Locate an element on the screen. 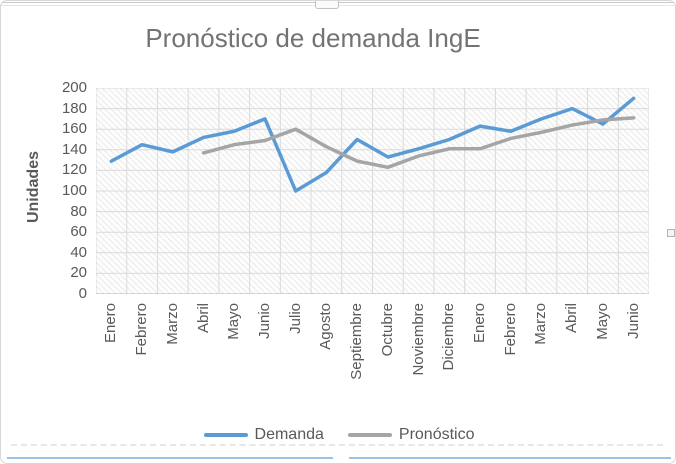  chart-title: Pronóstico de demanda IngE is located at coordinates (313, 38).